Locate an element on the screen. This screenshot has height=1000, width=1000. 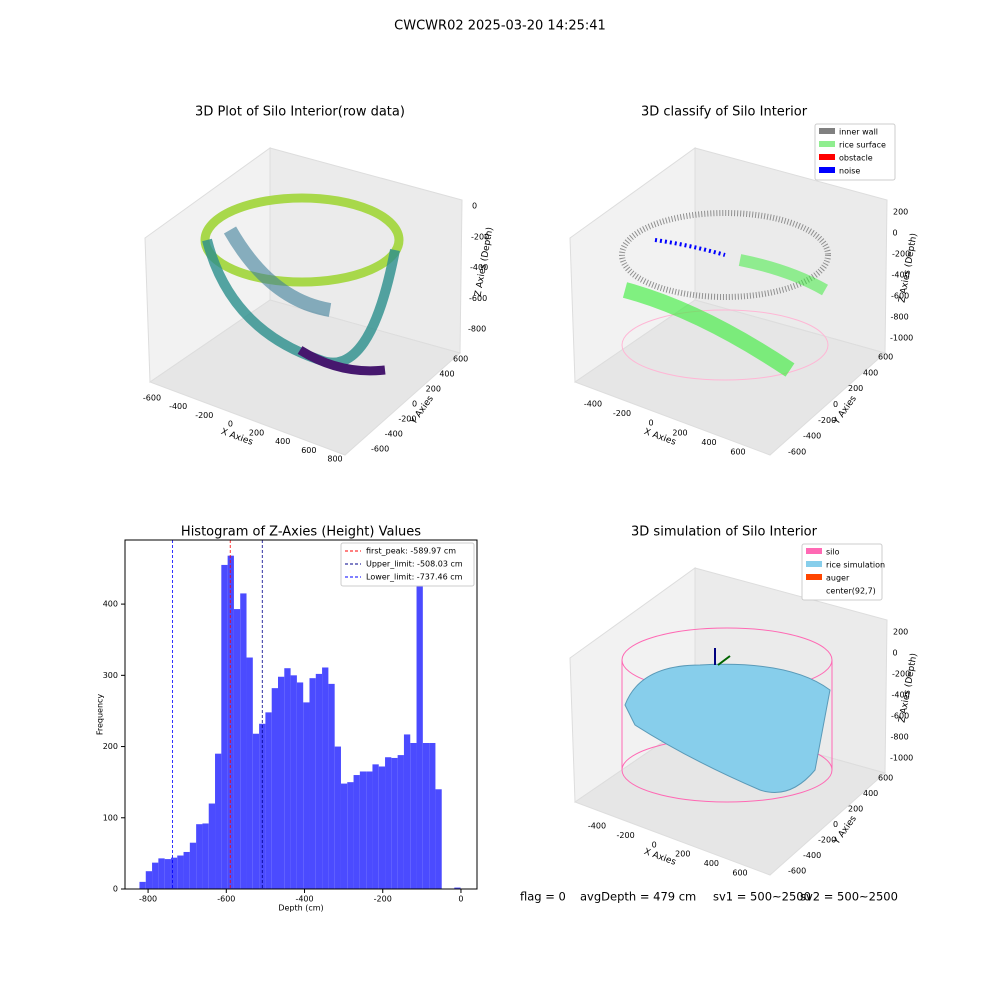
status-text: sv2 = 500~2500 is located at coordinates (849, 897).